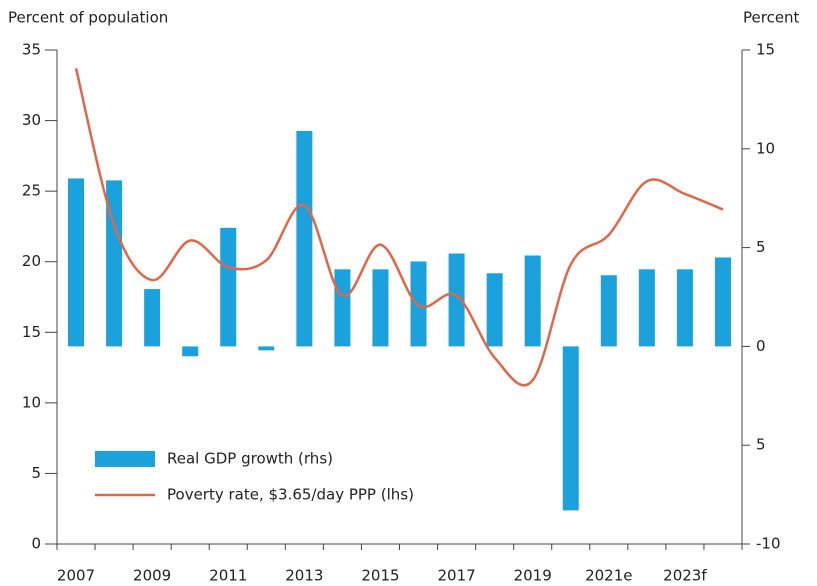  Describe the element at coordinates (250, 459) in the screenshot. I see `legend-label: Real GDP growth (rhs)` at that location.